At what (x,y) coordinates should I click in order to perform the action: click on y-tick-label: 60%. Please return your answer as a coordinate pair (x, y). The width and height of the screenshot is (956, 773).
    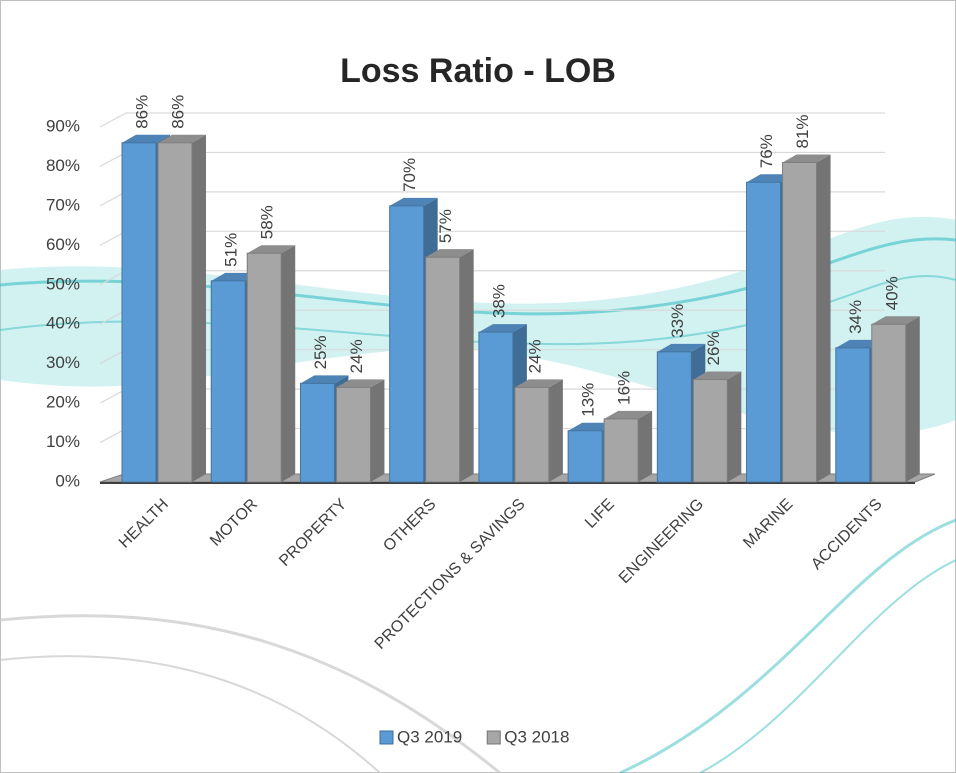
    Looking at the image, I should click on (63, 244).